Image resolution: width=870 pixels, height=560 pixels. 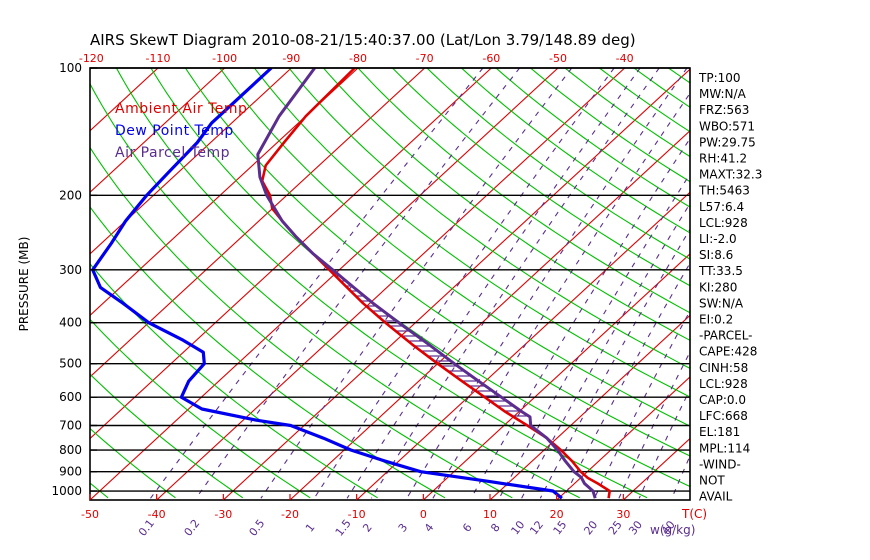 What do you see at coordinates (310, 528) in the screenshot?
I see `mixing-ratio-tick-label: 1` at bounding box center [310, 528].